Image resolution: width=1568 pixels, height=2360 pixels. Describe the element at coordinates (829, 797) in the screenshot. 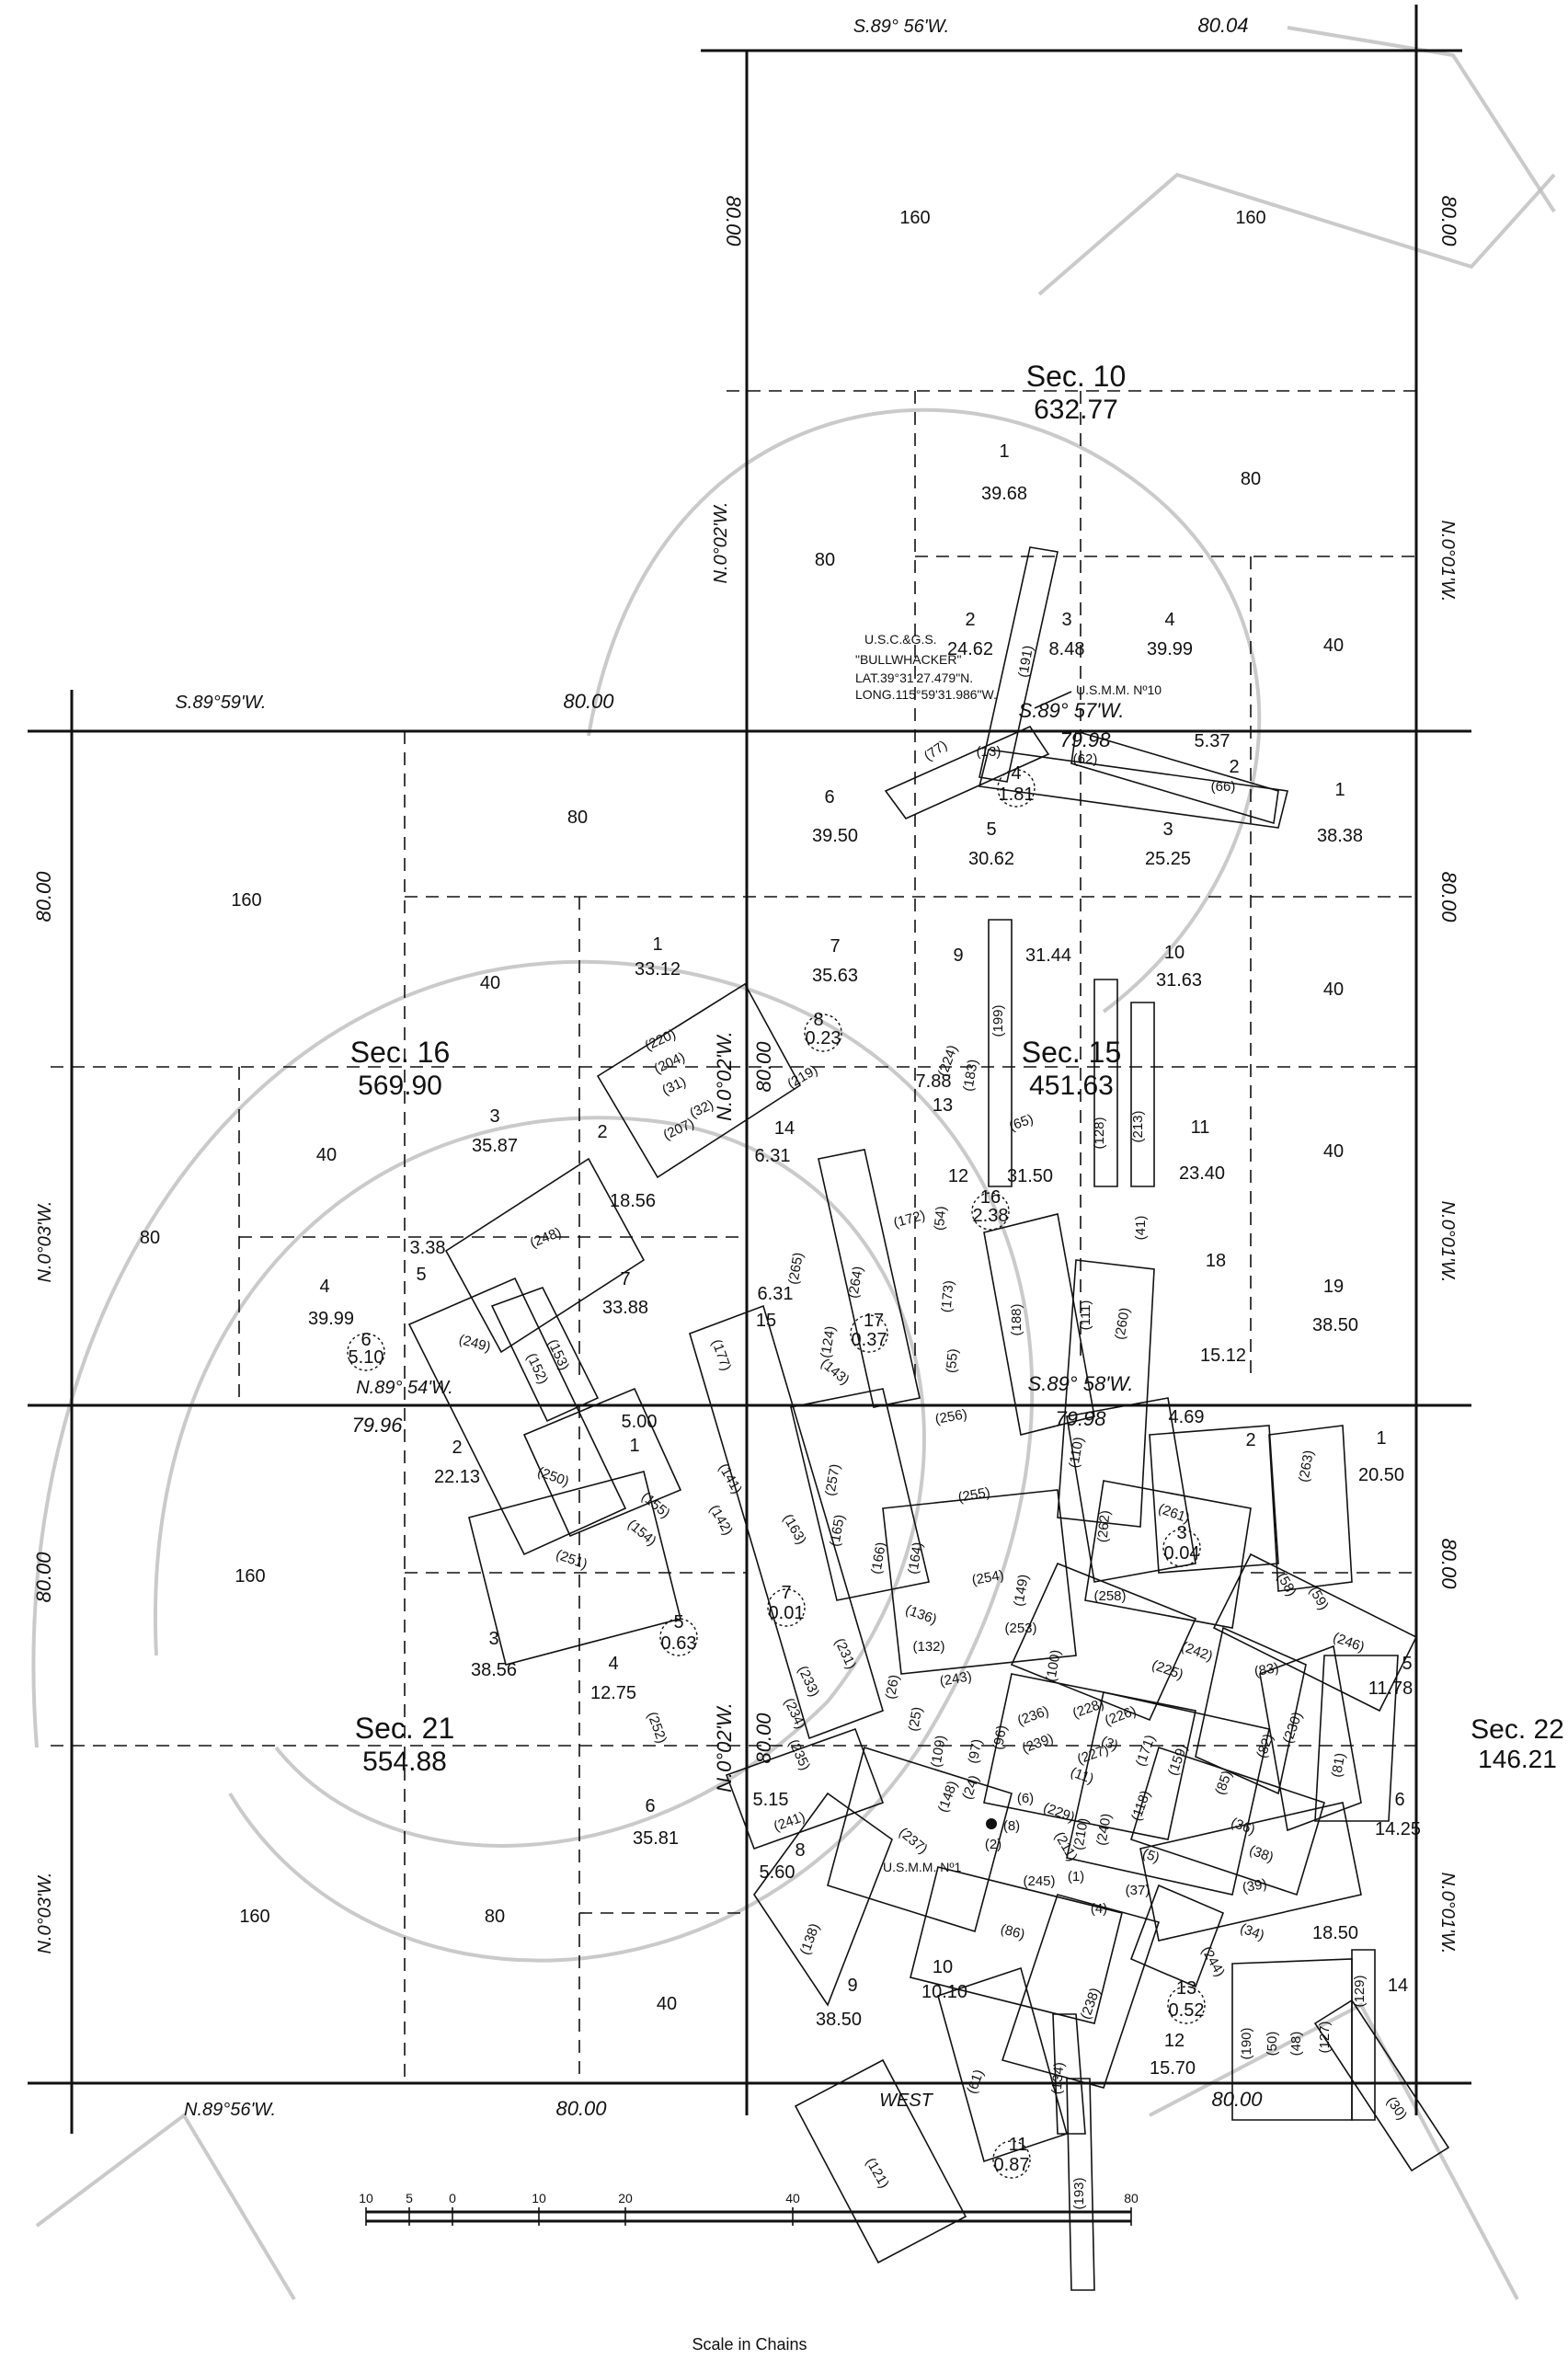

I see `lot-label: 6` at that location.